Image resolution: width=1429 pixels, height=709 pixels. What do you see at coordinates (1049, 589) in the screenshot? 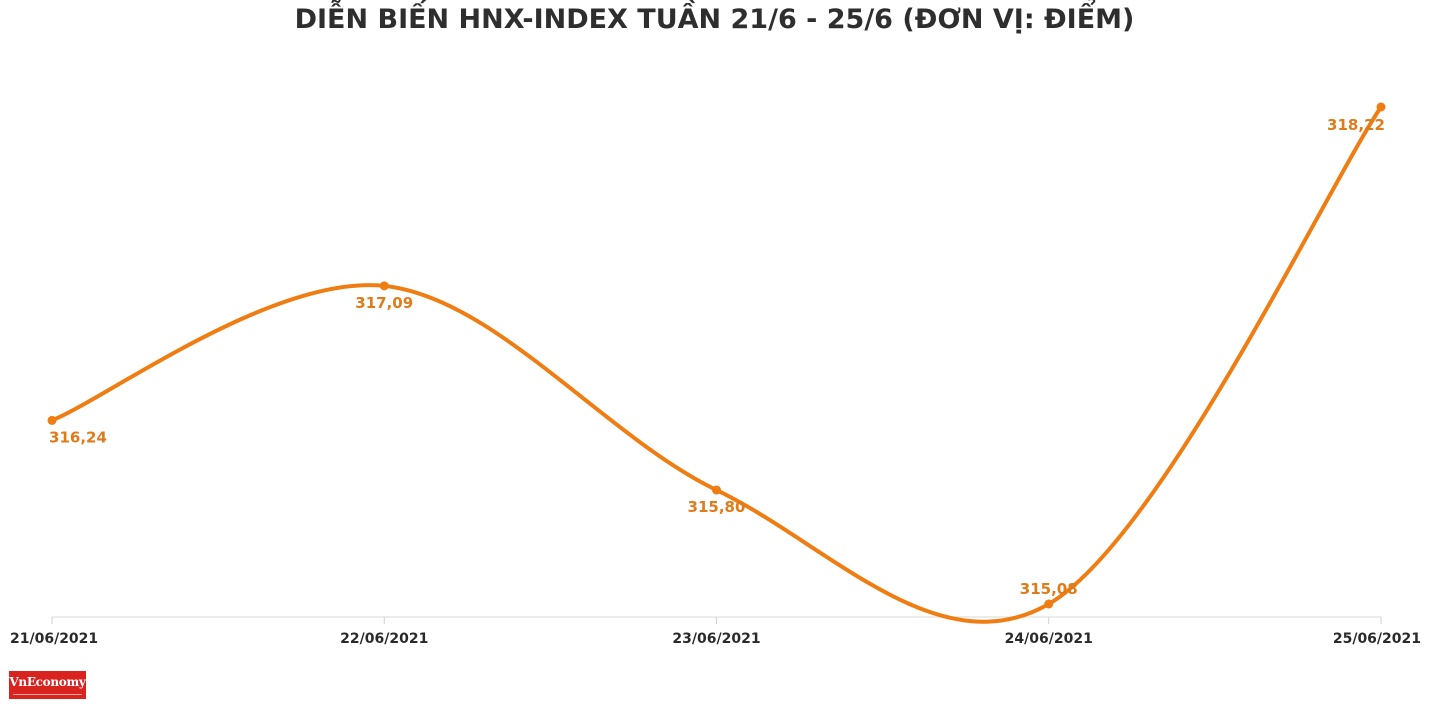
I see `data-label: 315,08` at bounding box center [1049, 589].